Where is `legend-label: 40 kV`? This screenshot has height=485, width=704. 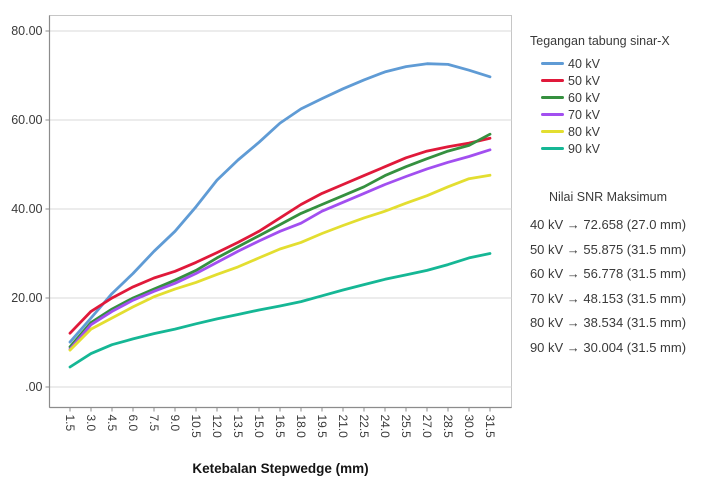
legend-label: 40 kV is located at coordinates (584, 63).